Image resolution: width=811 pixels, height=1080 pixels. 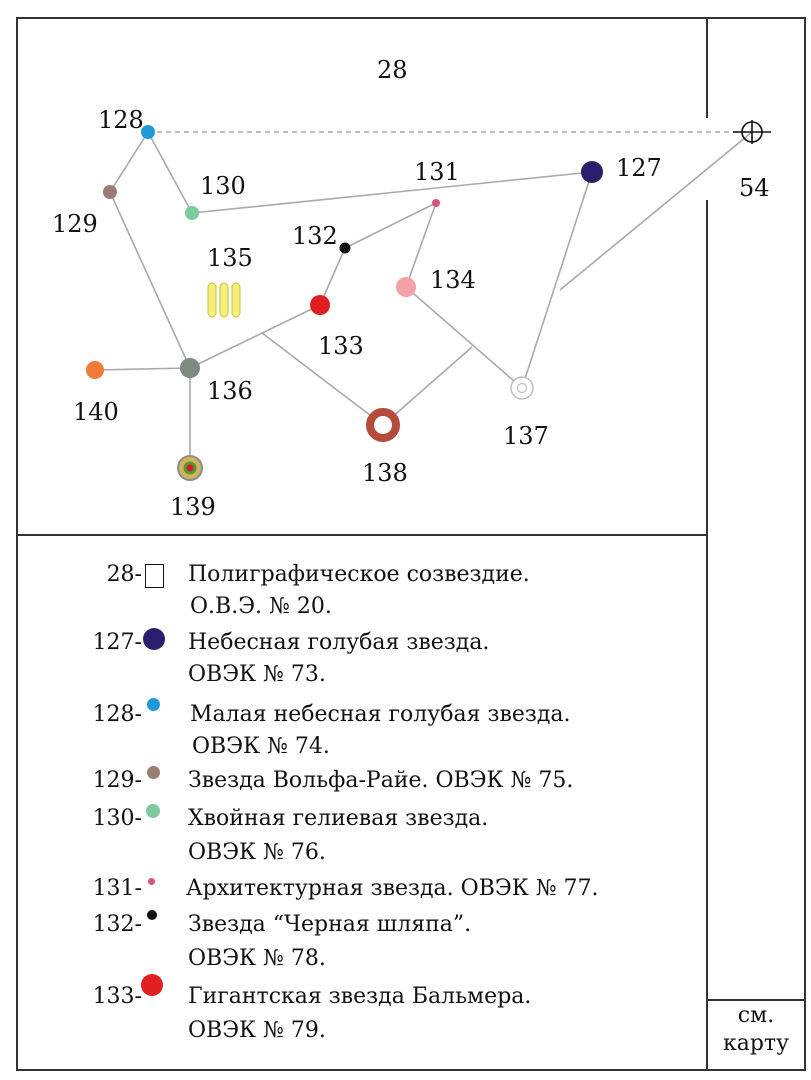 I want to click on star-127-dot-icon, so click(x=154, y=639).